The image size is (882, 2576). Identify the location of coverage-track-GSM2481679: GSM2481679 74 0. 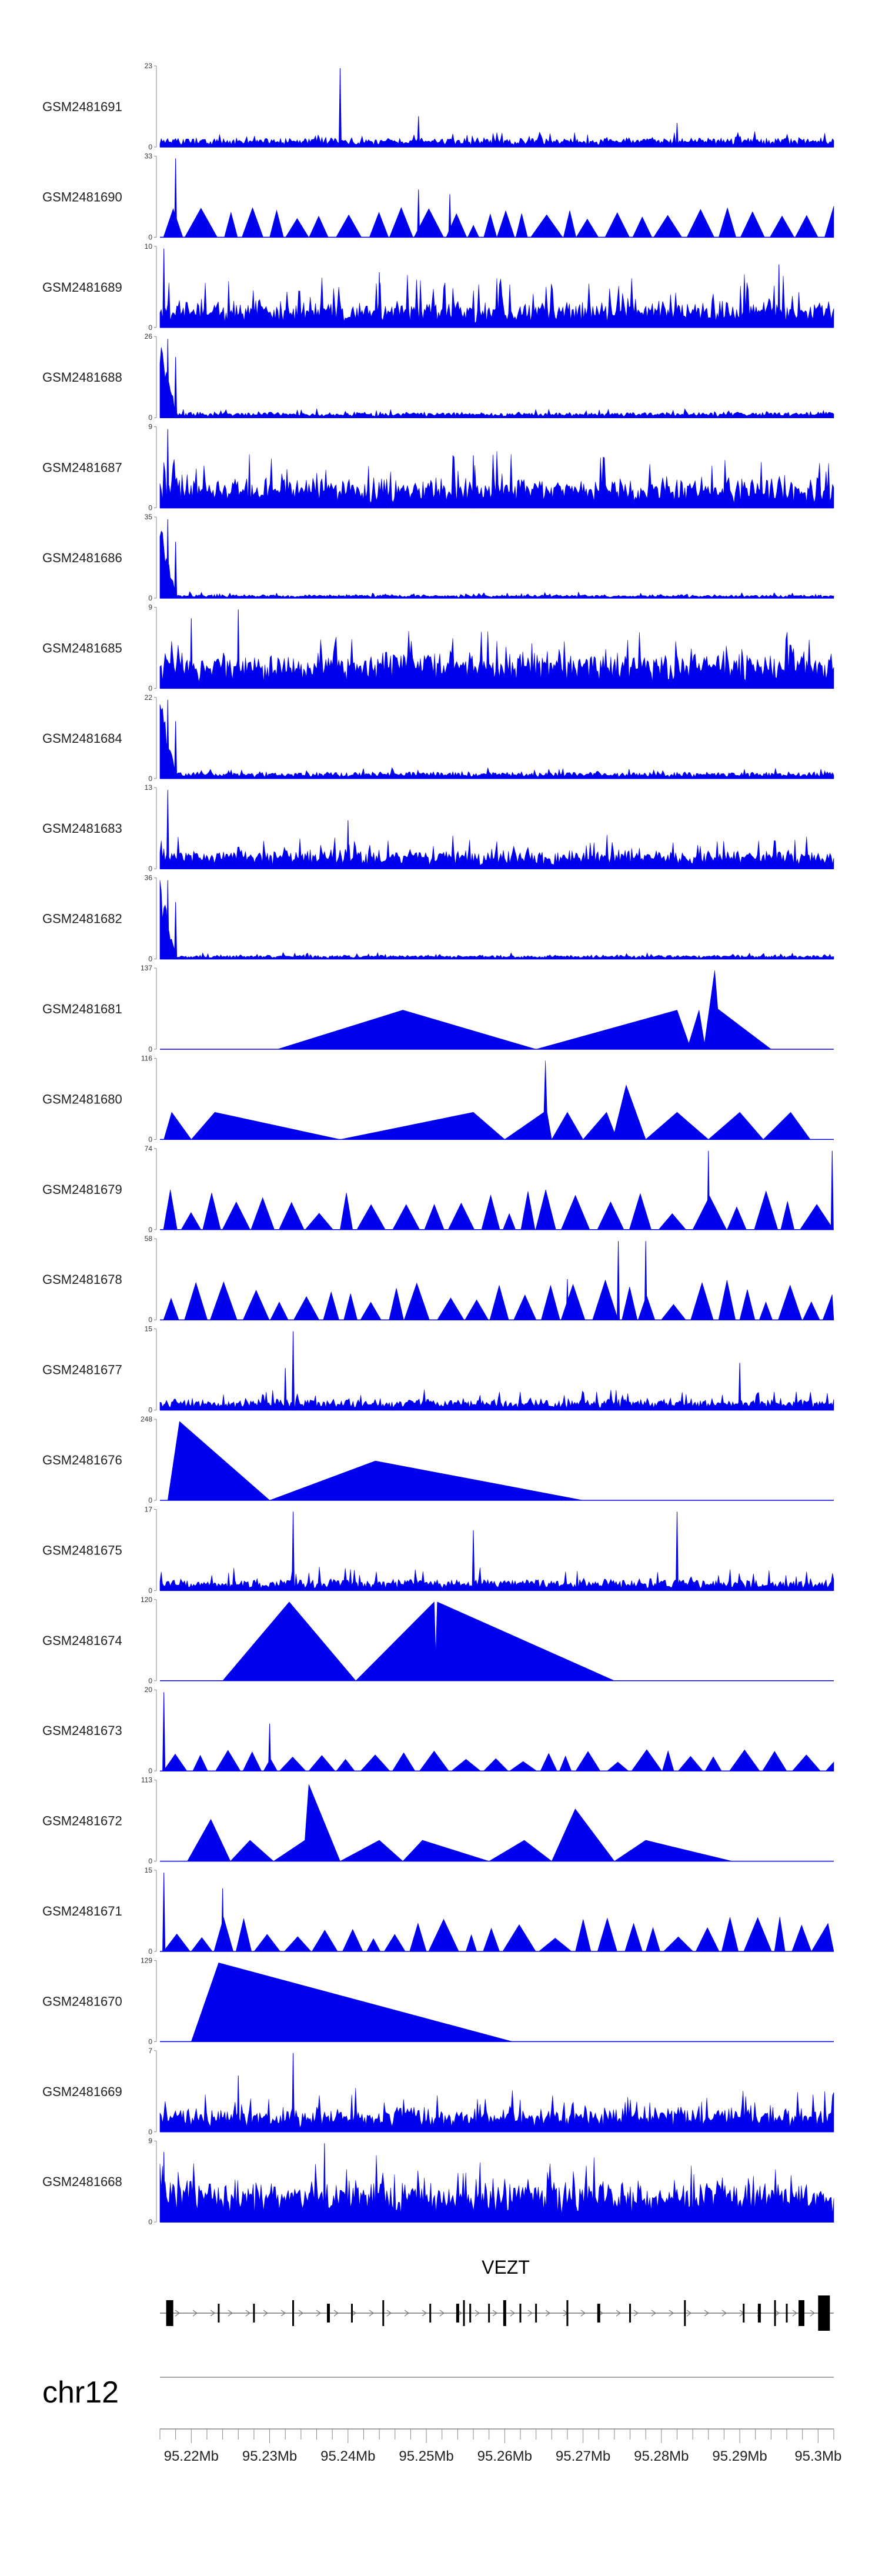
(438, 1189).